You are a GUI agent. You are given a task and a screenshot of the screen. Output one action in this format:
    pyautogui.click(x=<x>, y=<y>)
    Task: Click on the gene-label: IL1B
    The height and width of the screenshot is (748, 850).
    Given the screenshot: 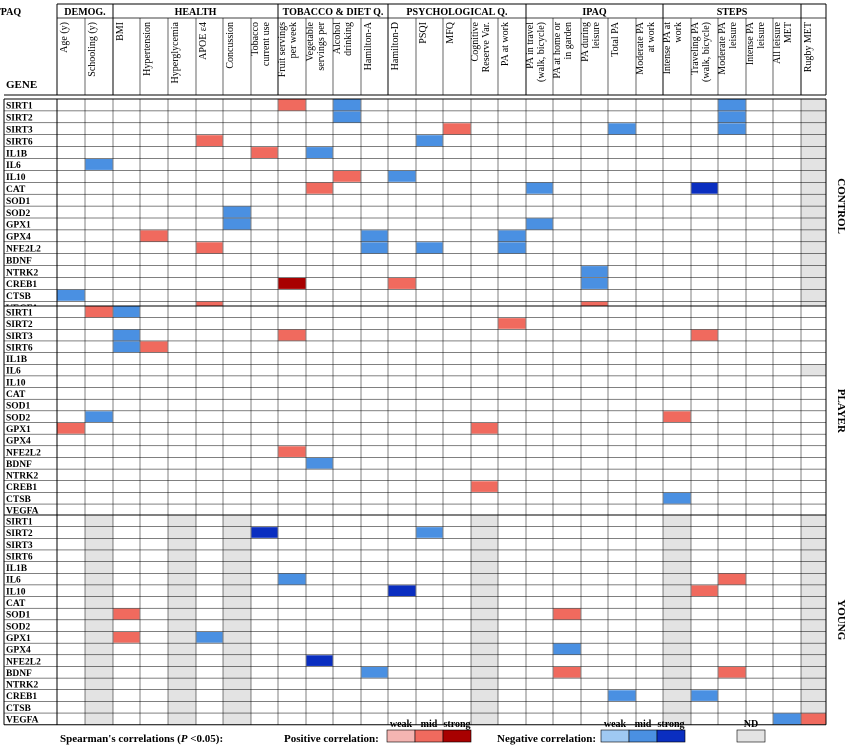 What is the action you would take?
    pyautogui.click(x=17, y=569)
    